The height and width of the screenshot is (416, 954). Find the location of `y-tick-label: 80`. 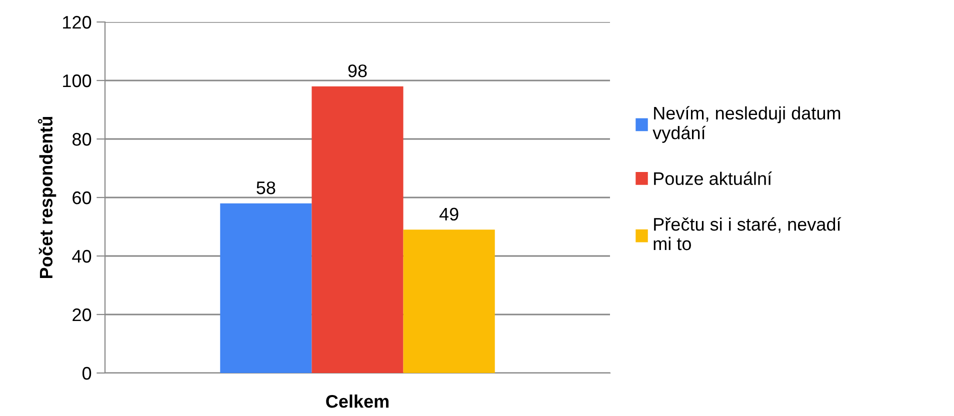

y-tick-label: 80 is located at coordinates (82, 139).